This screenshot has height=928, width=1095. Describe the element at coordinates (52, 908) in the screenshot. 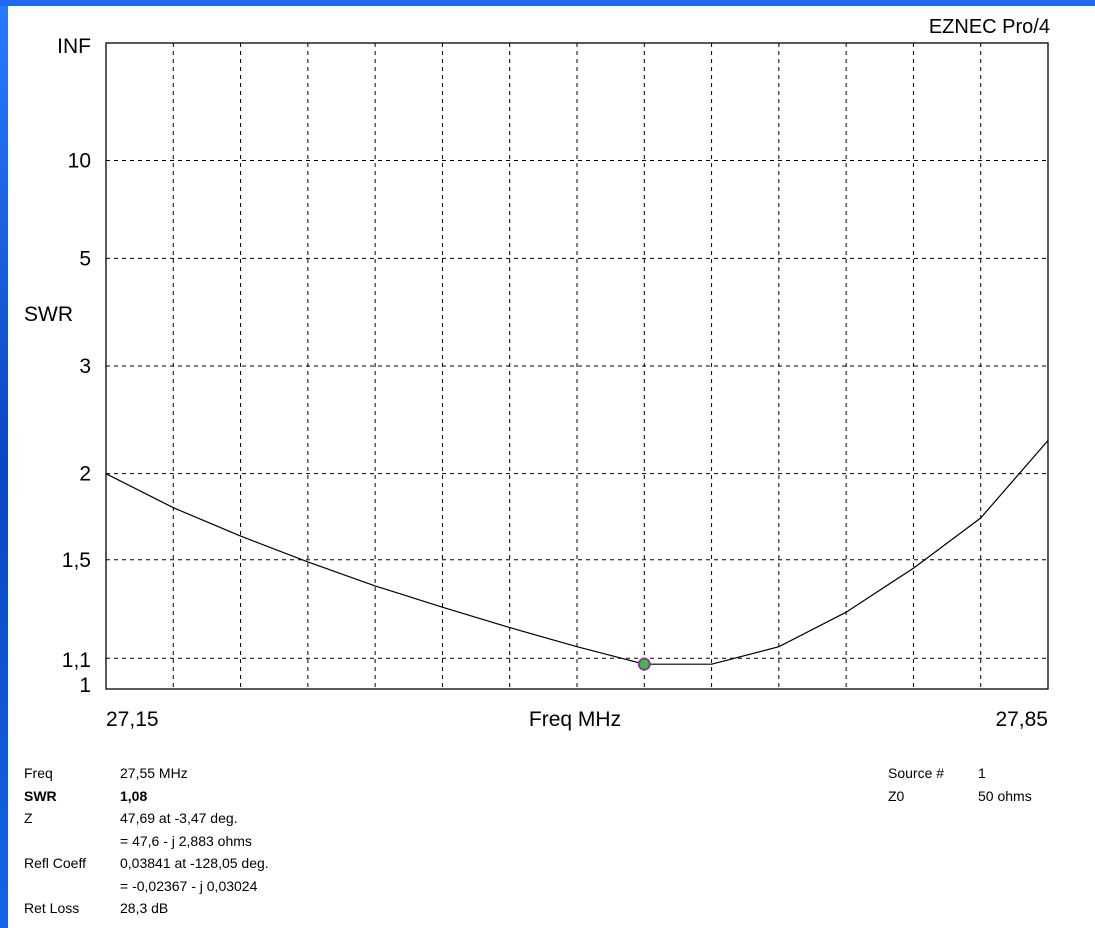

I see `readout-retloss-label: Ret Loss` at that location.